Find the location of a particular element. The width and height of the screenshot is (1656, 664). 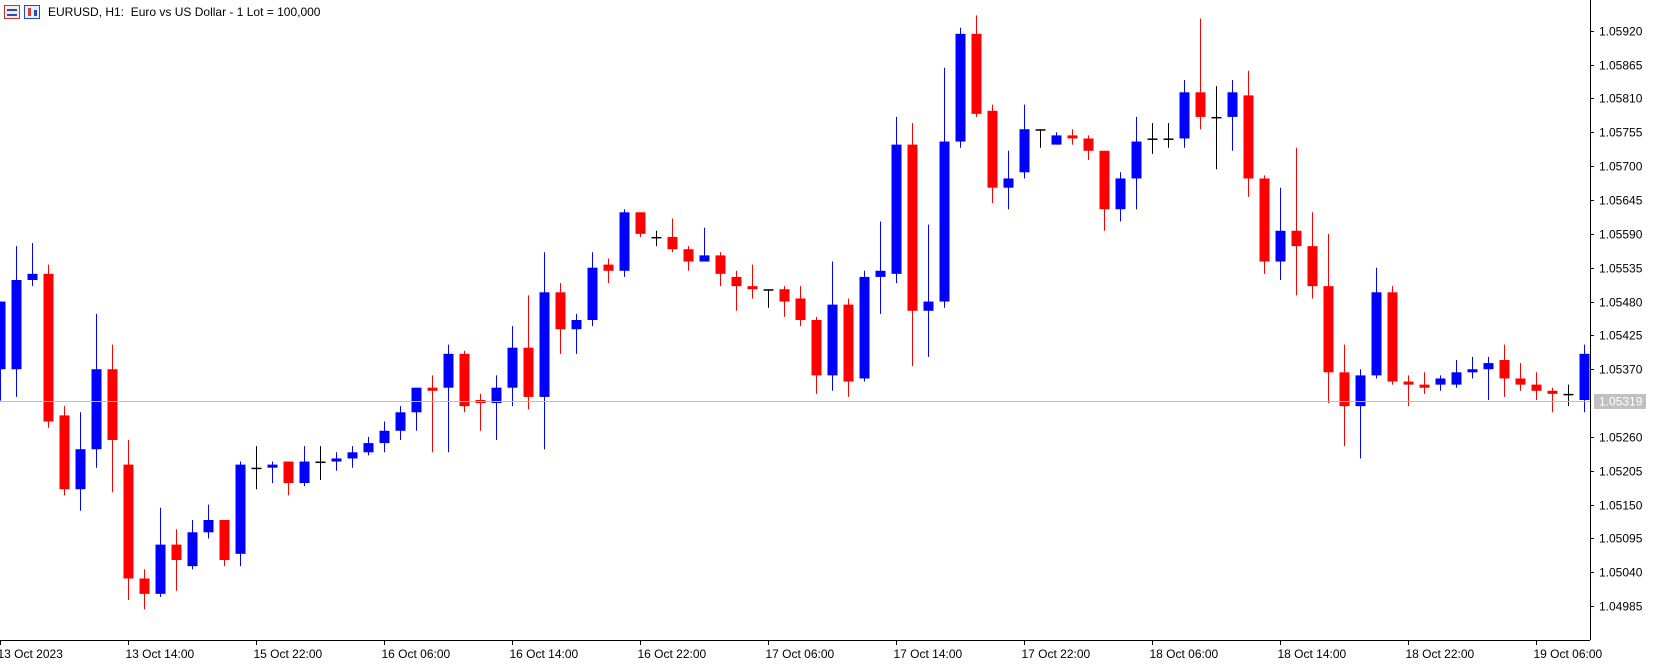

chart-bars-icon is located at coordinates (32, 12).